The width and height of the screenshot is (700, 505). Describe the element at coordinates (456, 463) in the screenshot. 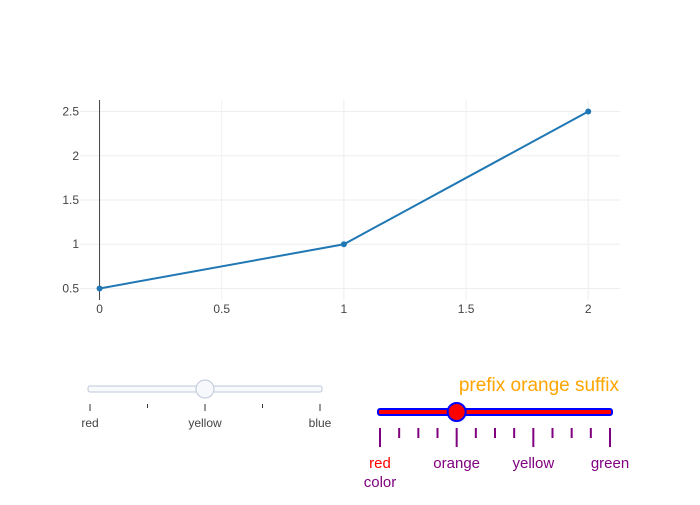

I see `slider-right-step-label: orange` at that location.